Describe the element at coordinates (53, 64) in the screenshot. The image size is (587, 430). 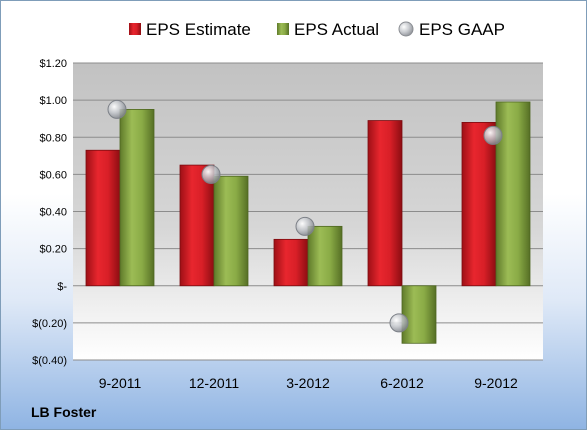
I see `y-tick-label: $1.20` at that location.